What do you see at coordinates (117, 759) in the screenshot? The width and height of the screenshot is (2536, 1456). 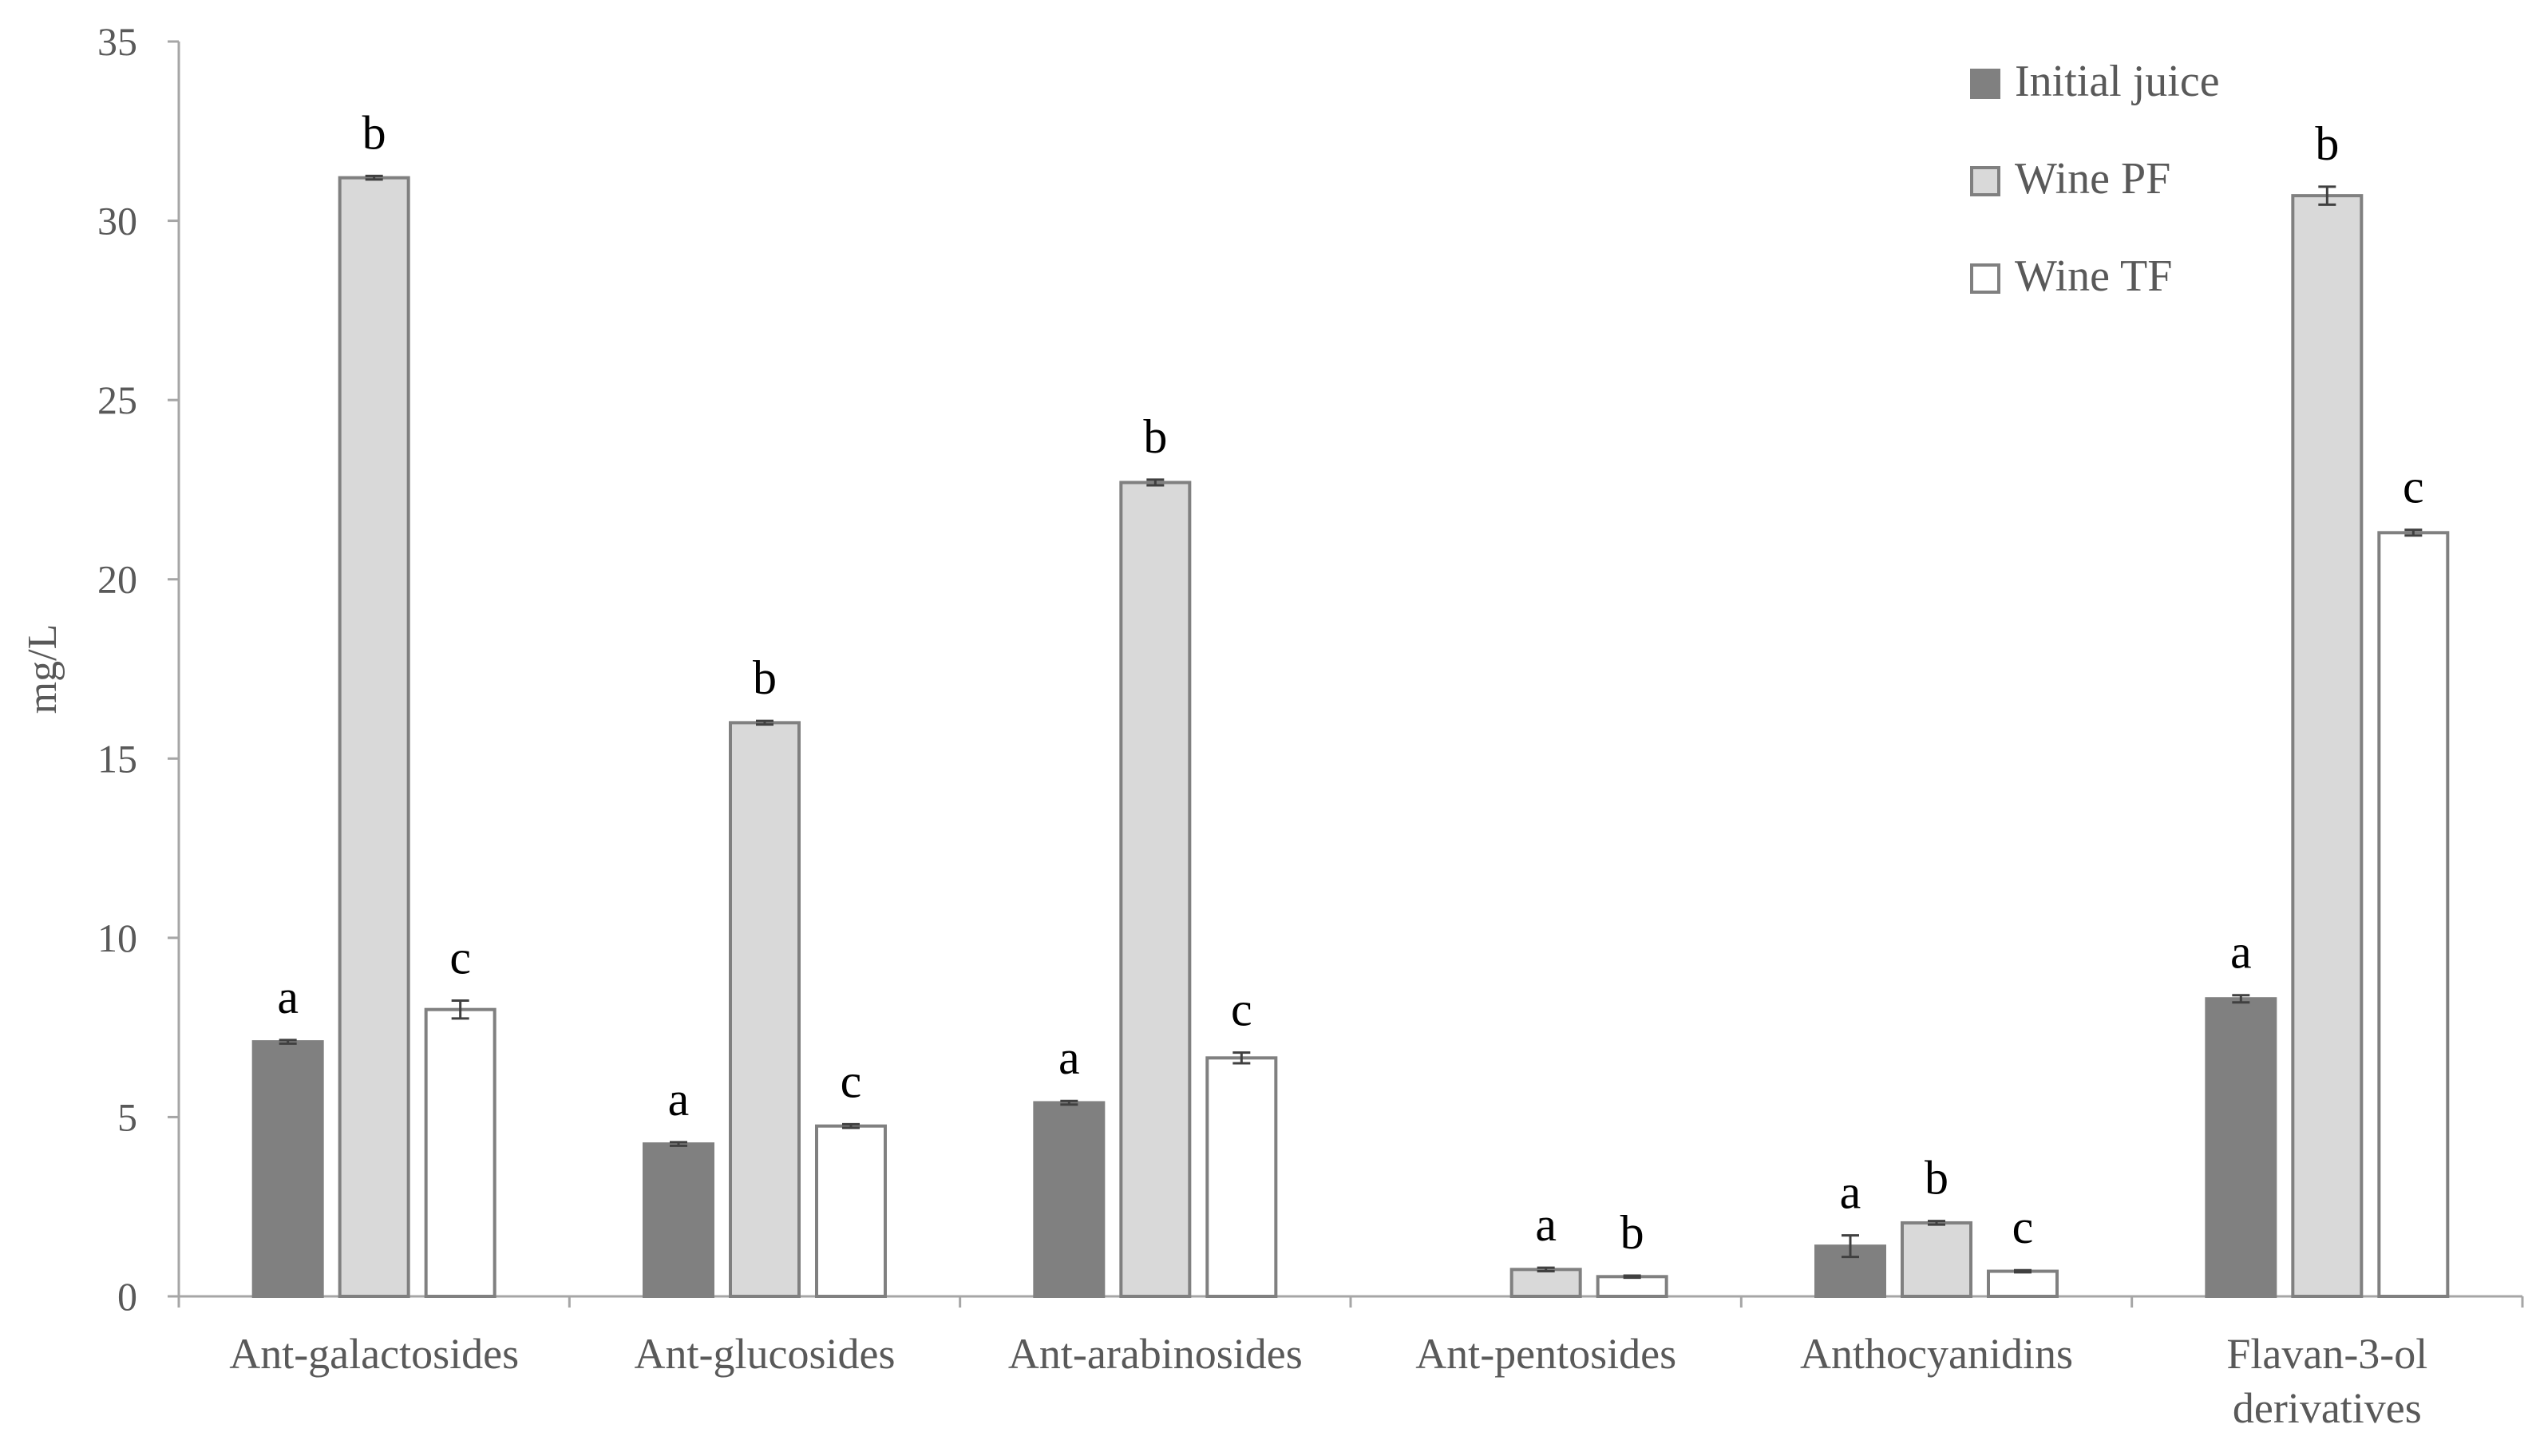 I see `y-tick-label: 15` at bounding box center [117, 759].